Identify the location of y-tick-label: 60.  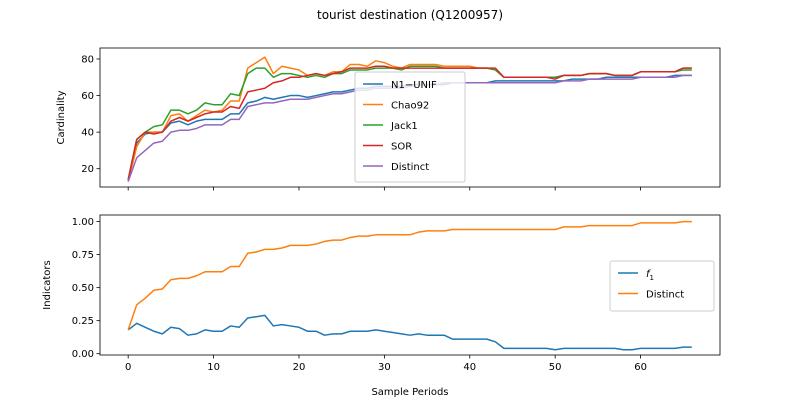
(87, 96).